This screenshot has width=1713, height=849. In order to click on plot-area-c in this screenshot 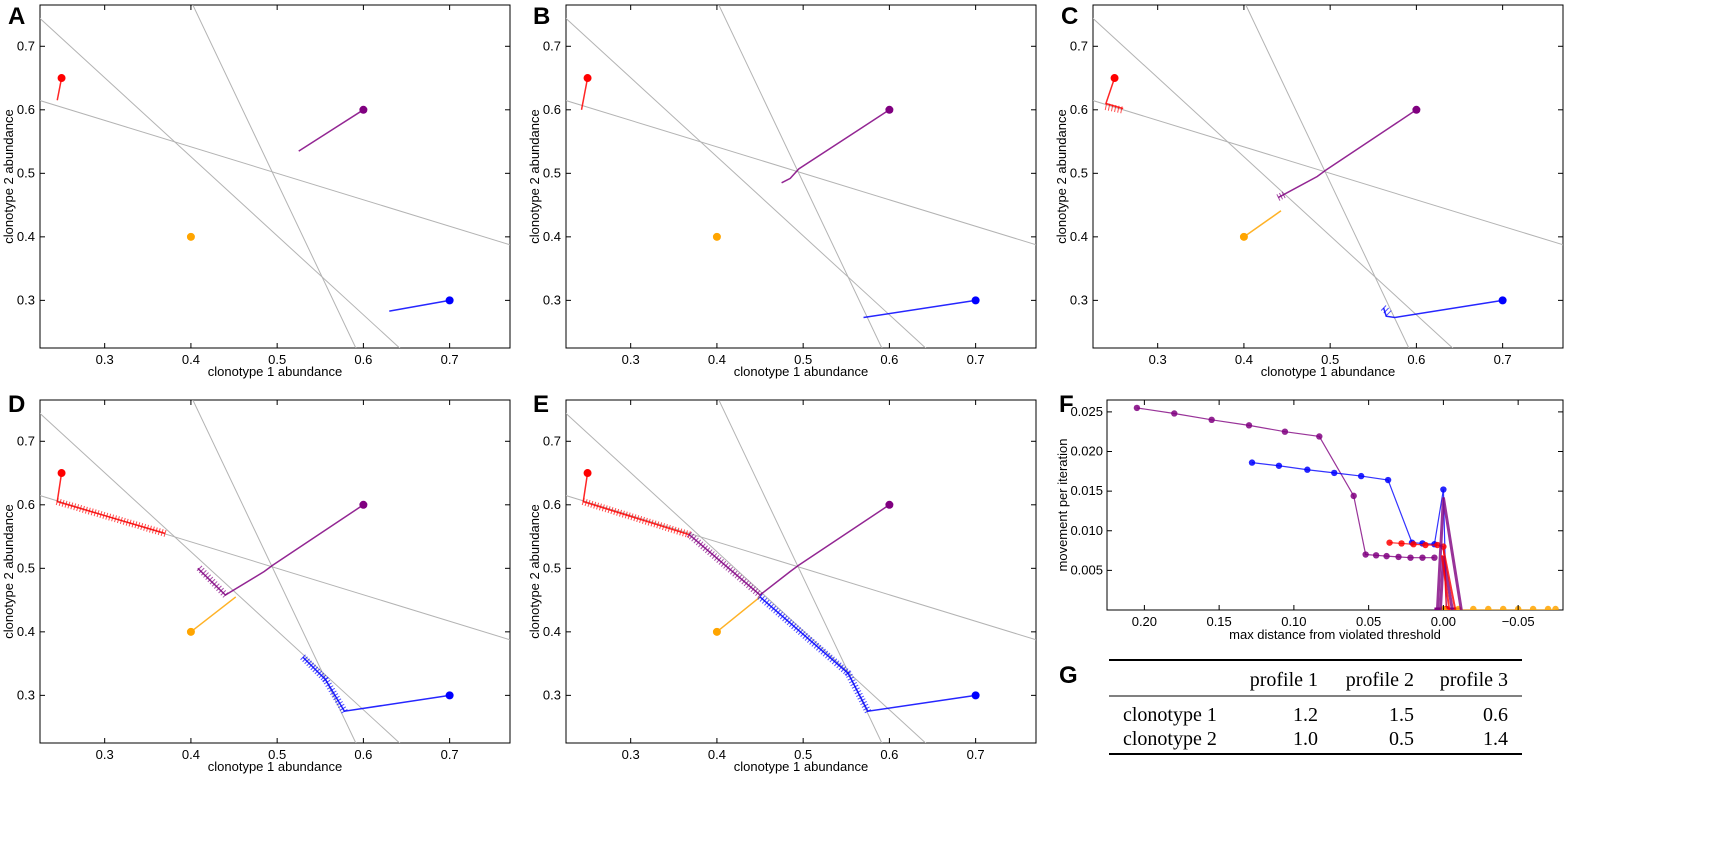, I will do `click(1328, 176)`.